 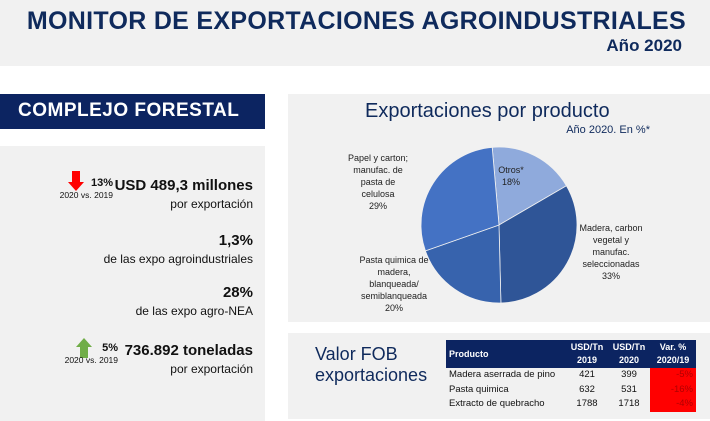 I want to click on table-cell: -5%, so click(x=673, y=375).